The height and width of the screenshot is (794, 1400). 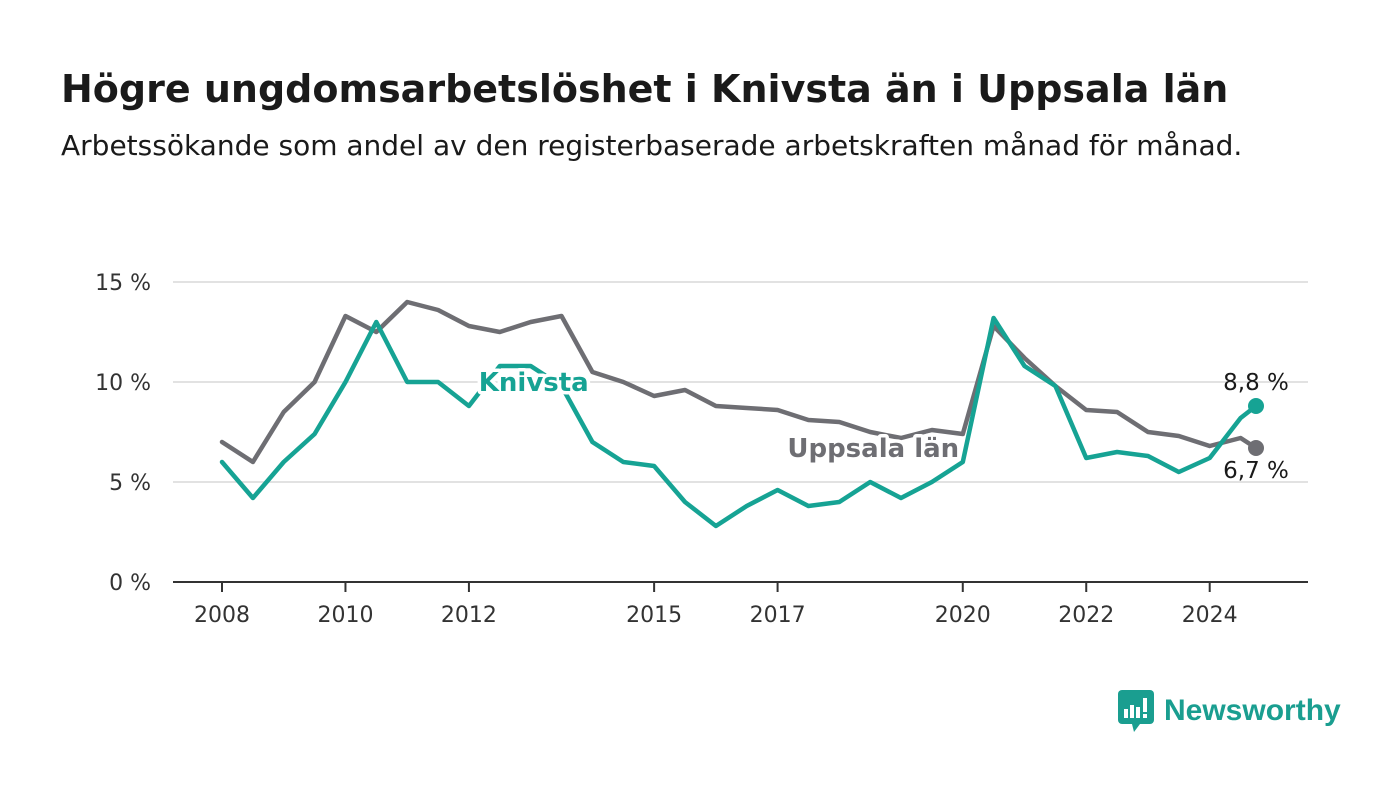 What do you see at coordinates (1252, 710) in the screenshot?
I see `brand-name: Newsworthy` at bounding box center [1252, 710].